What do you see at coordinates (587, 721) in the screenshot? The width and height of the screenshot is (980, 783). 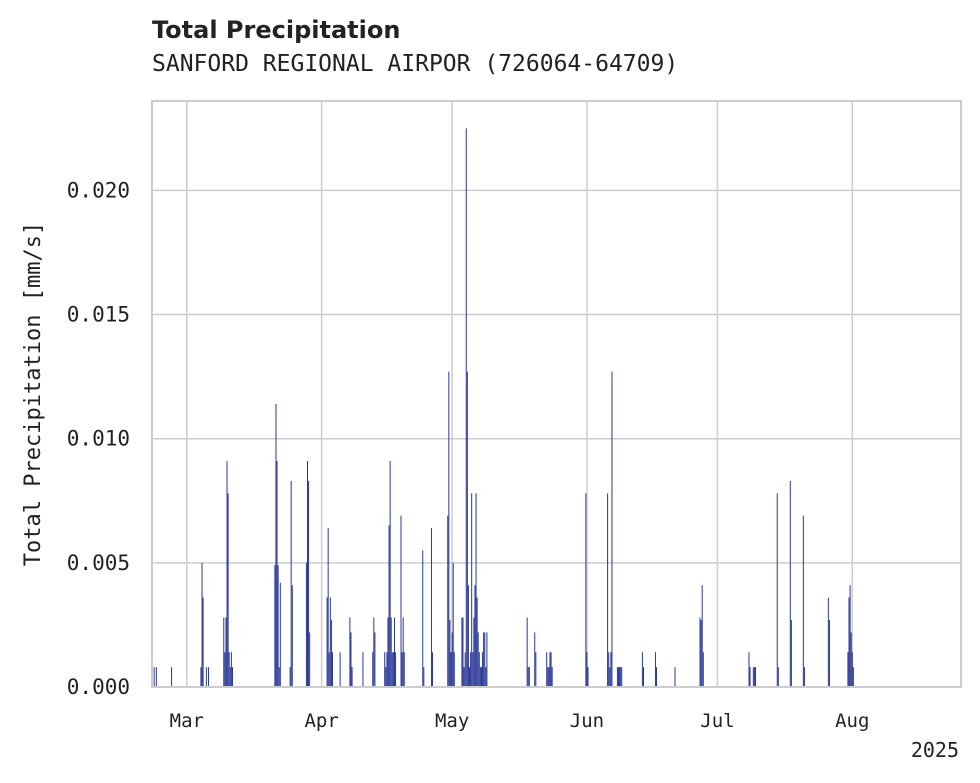 I see `x-tick-label: Jun` at bounding box center [587, 721].